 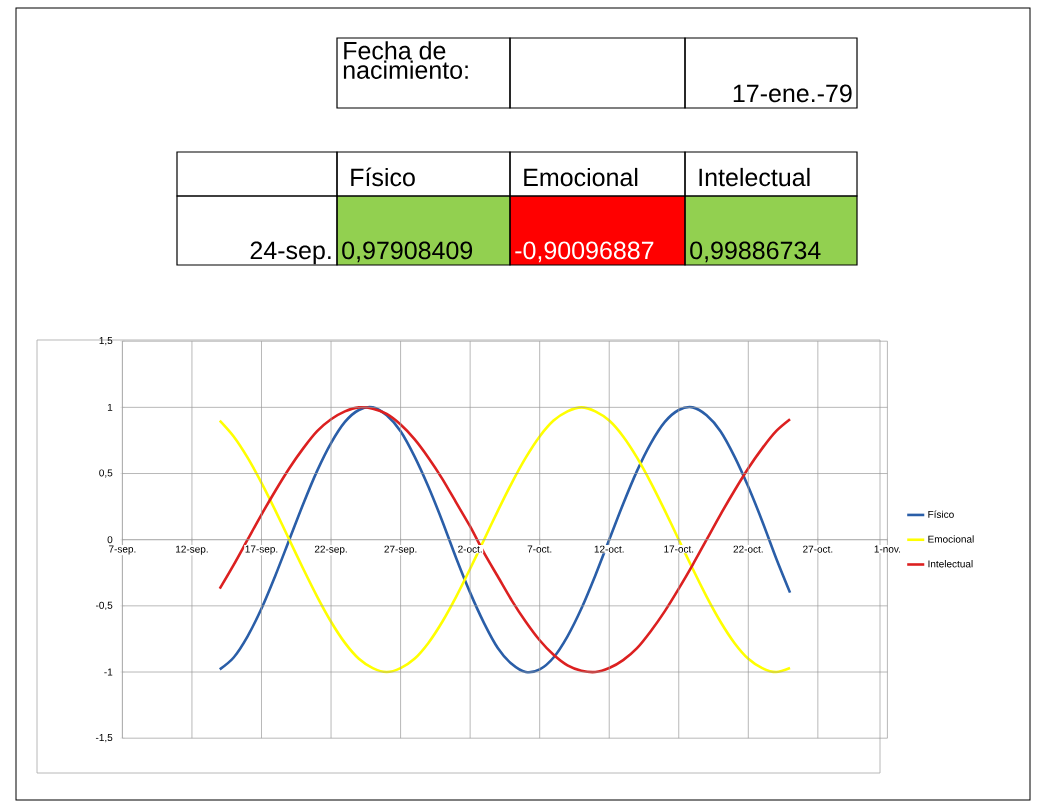 What do you see at coordinates (110, 540) in the screenshot?
I see `y-tick-label: 0` at bounding box center [110, 540].